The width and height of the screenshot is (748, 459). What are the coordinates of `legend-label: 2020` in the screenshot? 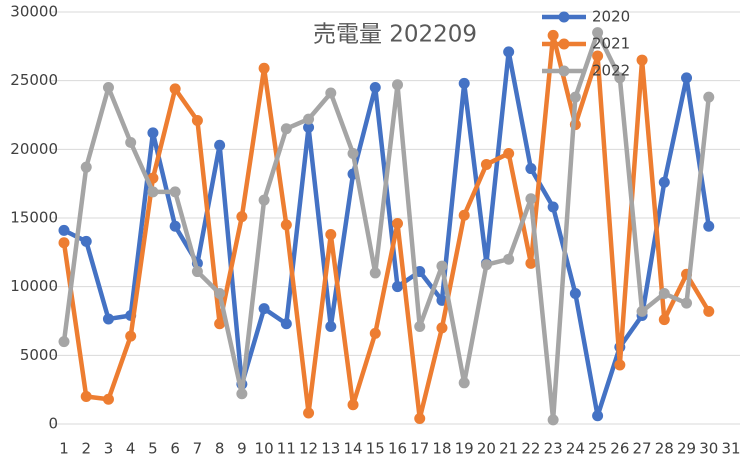 It's located at (611, 17).